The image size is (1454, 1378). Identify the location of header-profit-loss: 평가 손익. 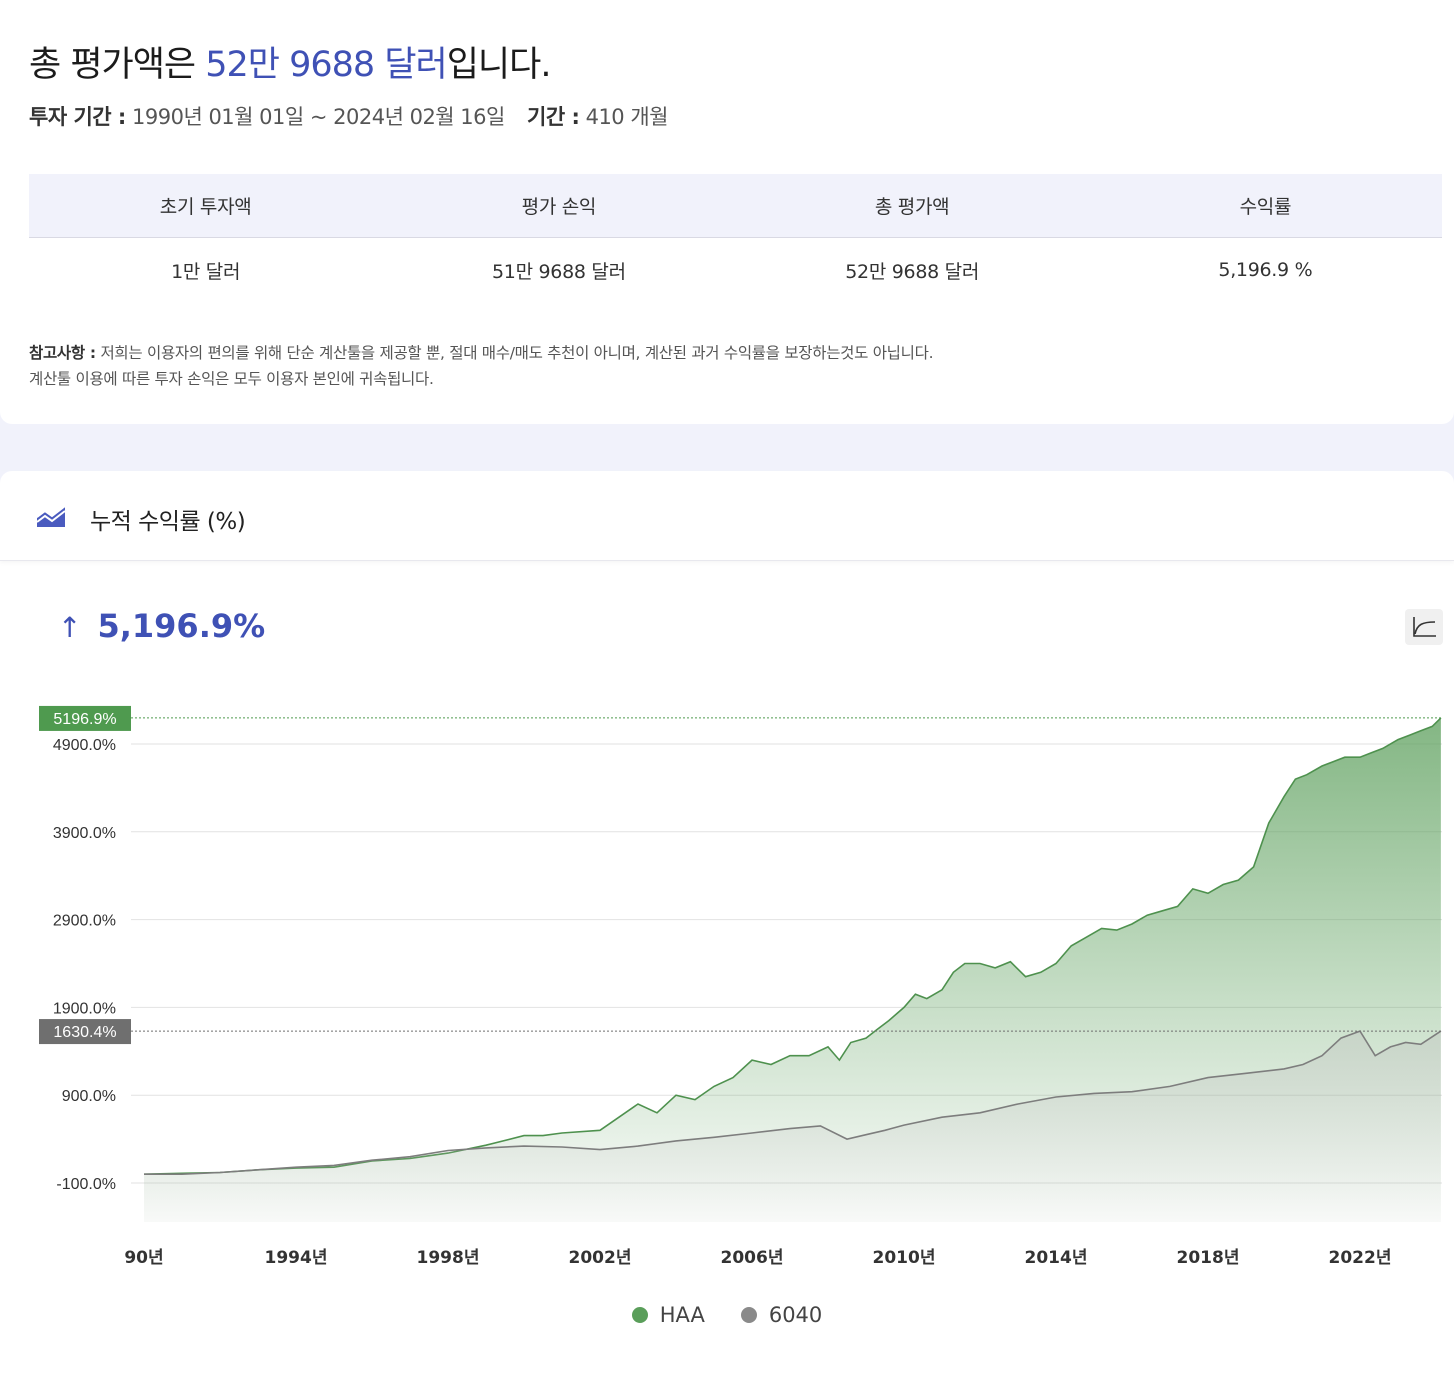
(559, 207).